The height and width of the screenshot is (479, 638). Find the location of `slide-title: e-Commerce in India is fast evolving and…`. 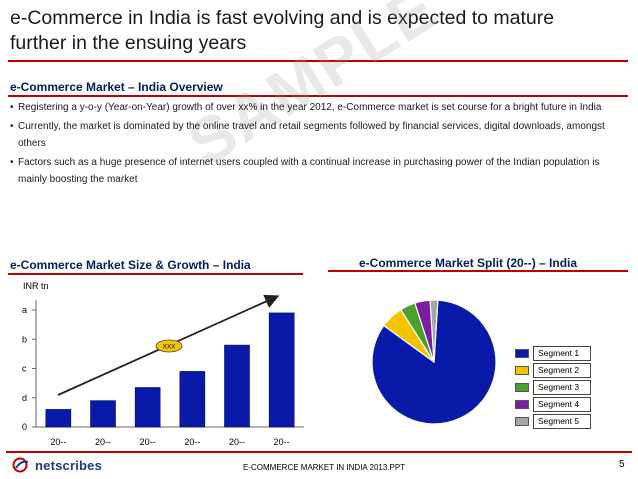

slide-title: e-Commerce in India is fast evolving and… is located at coordinates (282, 30).